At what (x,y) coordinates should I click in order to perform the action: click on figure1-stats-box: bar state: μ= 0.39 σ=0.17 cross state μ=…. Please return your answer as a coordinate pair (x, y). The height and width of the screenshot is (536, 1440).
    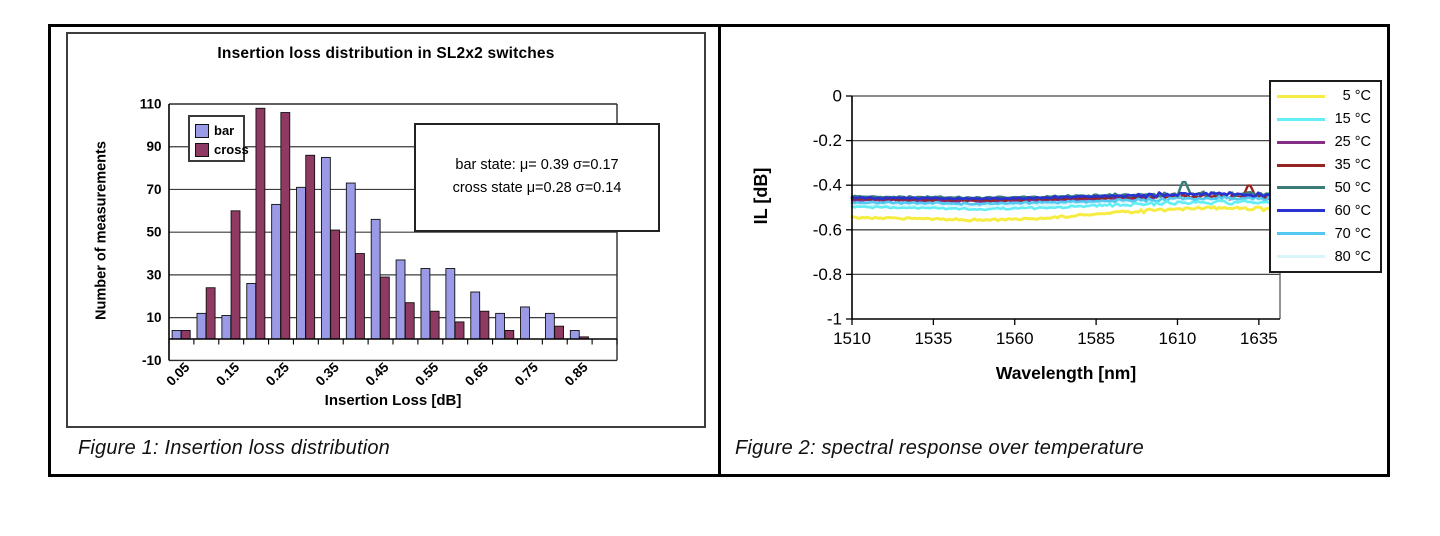
    Looking at the image, I should click on (537, 177).